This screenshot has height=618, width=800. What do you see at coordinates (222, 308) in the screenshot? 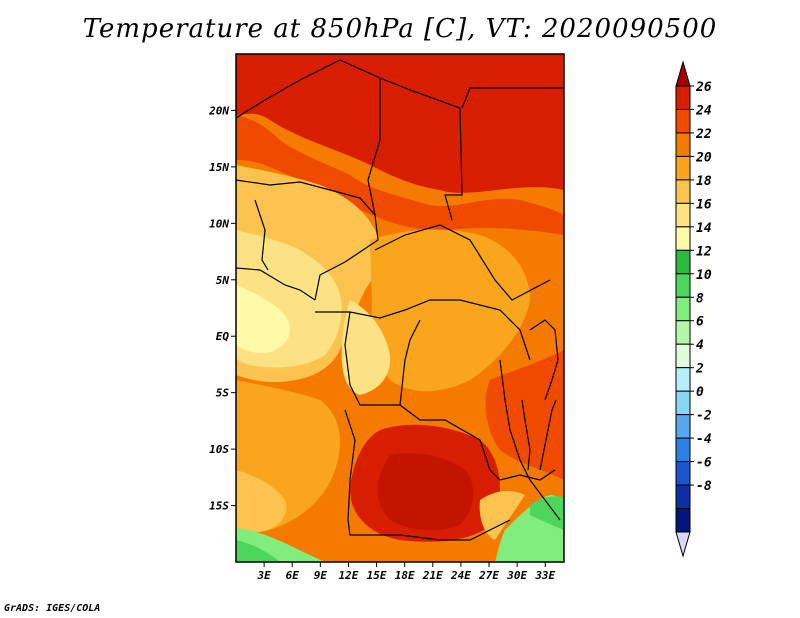
I see `latitude-axis: 20N 15N 10N 5N EQ 5S 10S 15S` at bounding box center [222, 308].